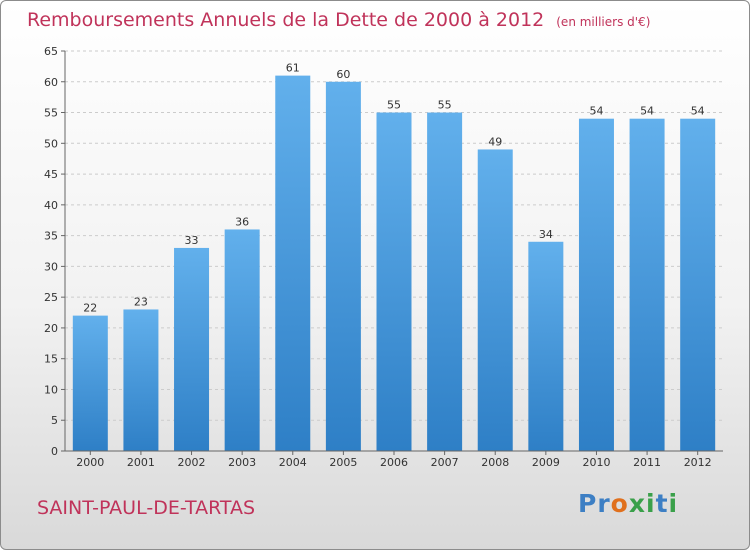 The width and height of the screenshot is (750, 550). I want to click on bar-2011, so click(647, 284).